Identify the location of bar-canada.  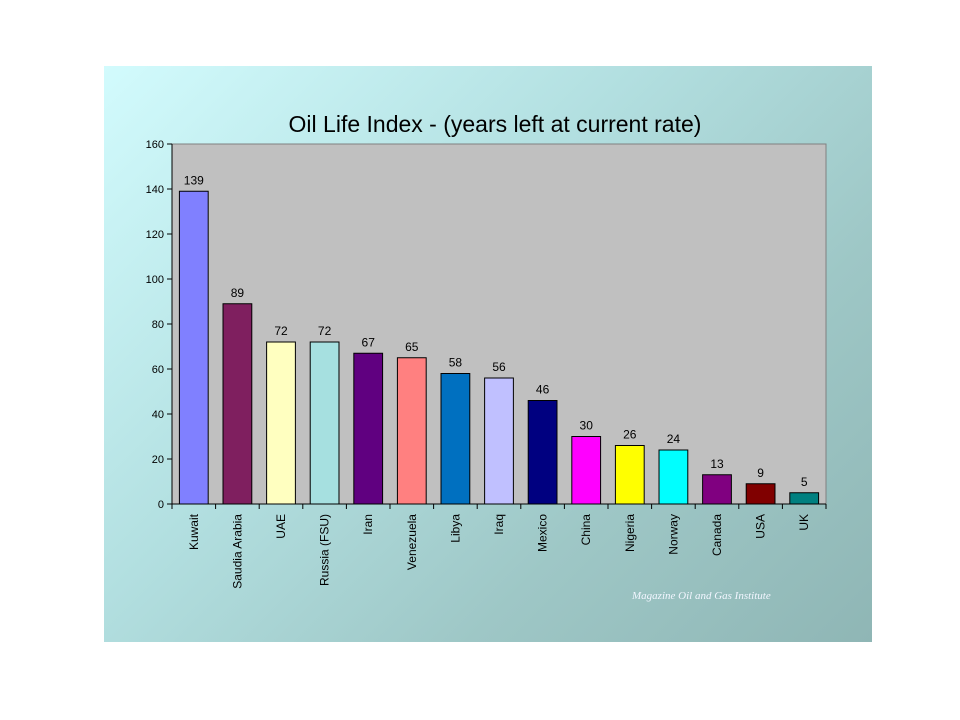
(717, 489).